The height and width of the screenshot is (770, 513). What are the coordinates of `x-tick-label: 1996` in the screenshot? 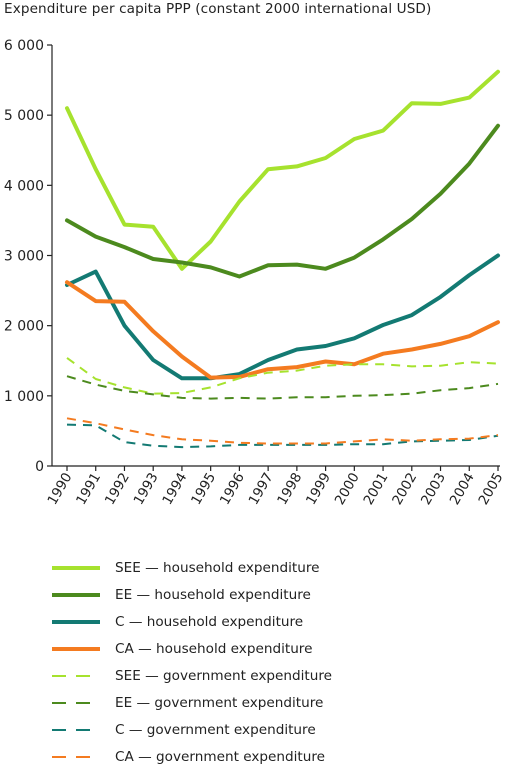 It's located at (232, 489).